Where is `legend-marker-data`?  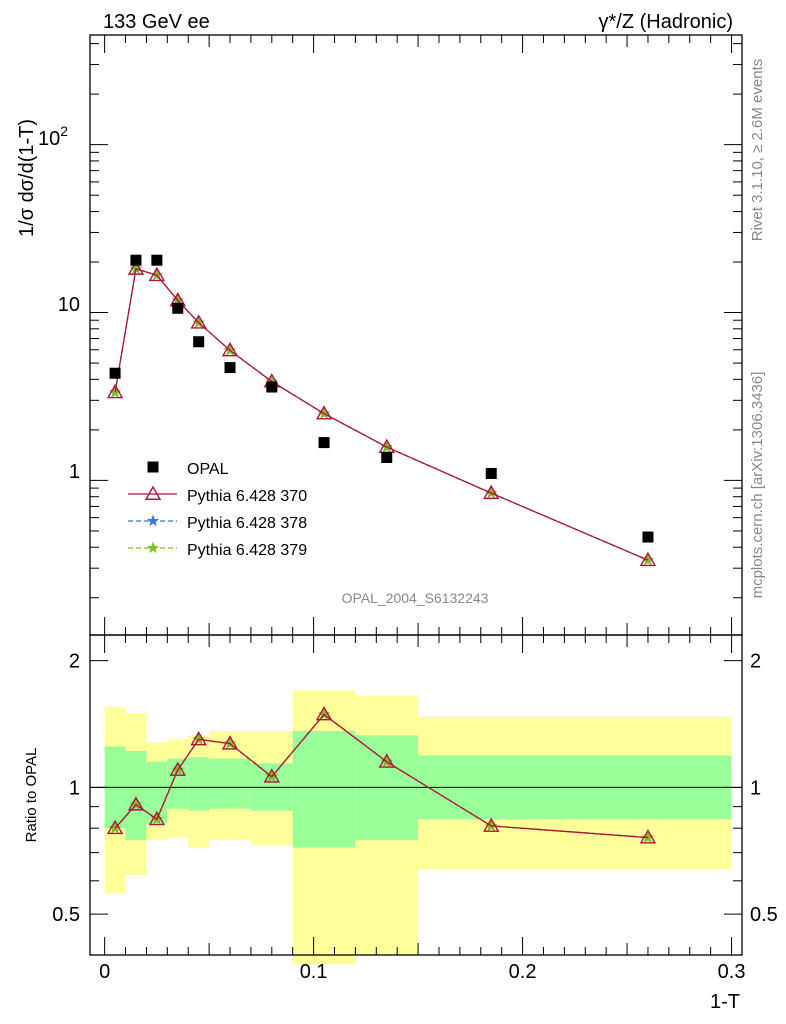
legend-marker-data is located at coordinates (153, 467).